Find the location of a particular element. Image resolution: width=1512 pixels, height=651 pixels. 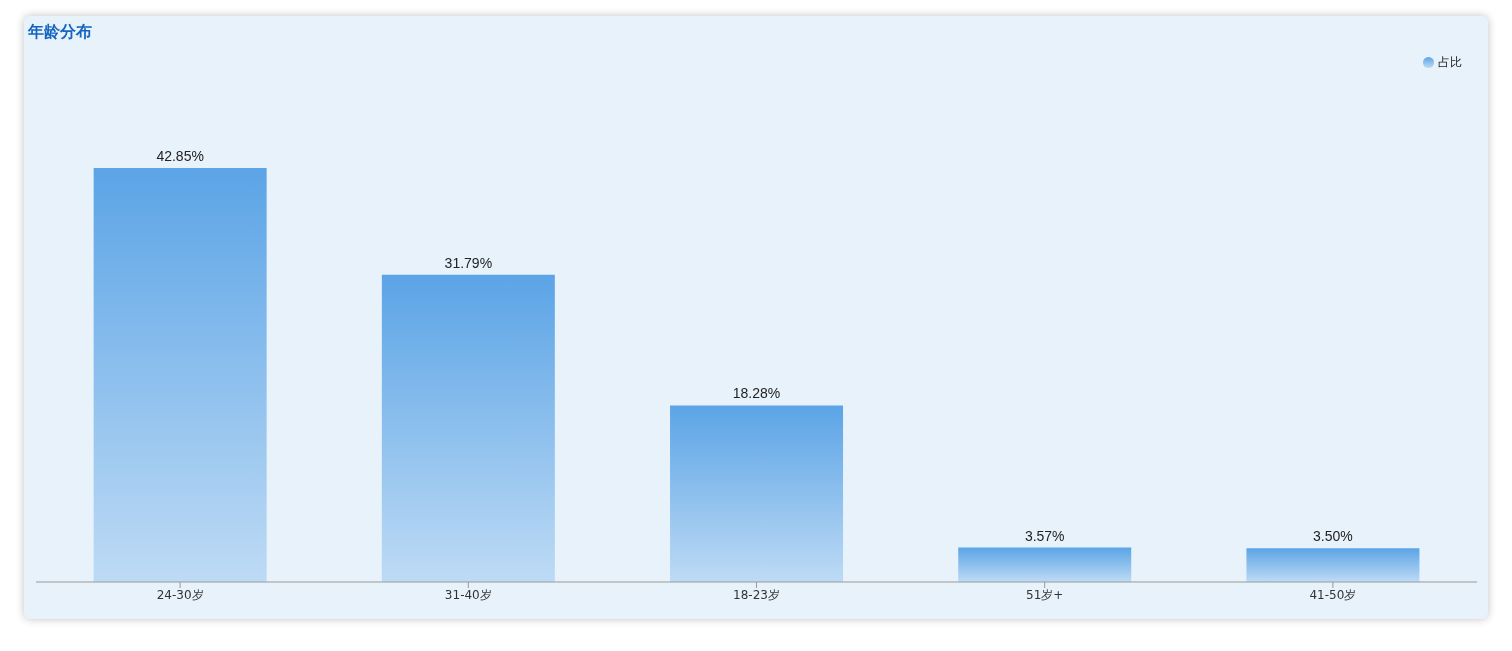

legend-label: 占比 is located at coordinates (1450, 62).